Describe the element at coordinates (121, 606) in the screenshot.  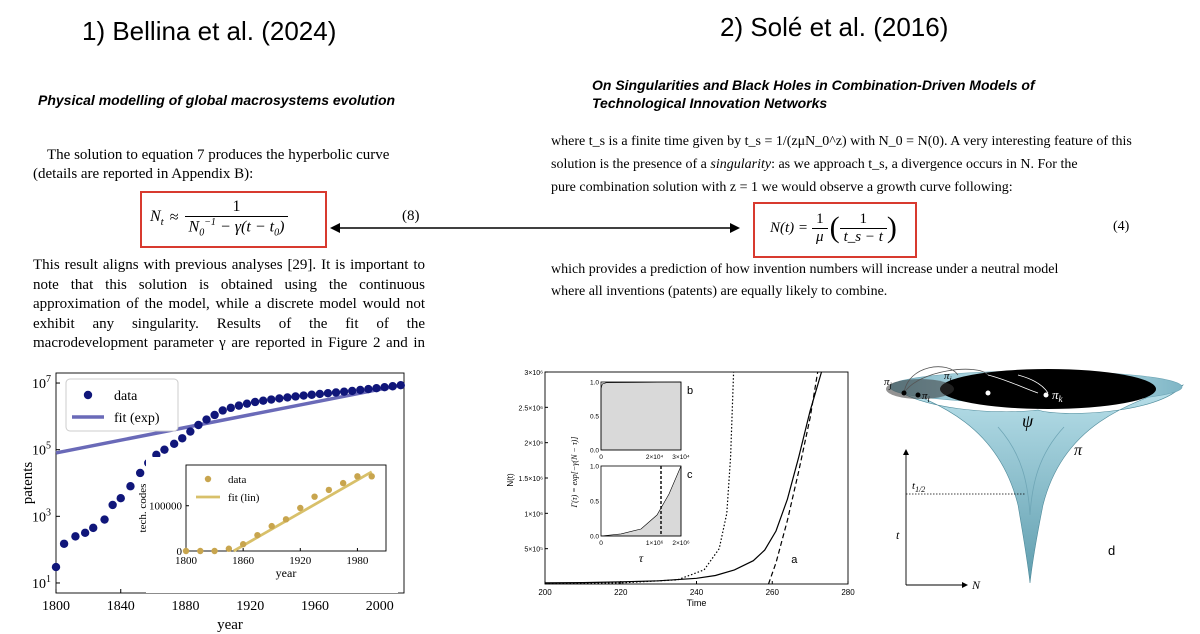
I see `x-tick-label: 1840` at that location.